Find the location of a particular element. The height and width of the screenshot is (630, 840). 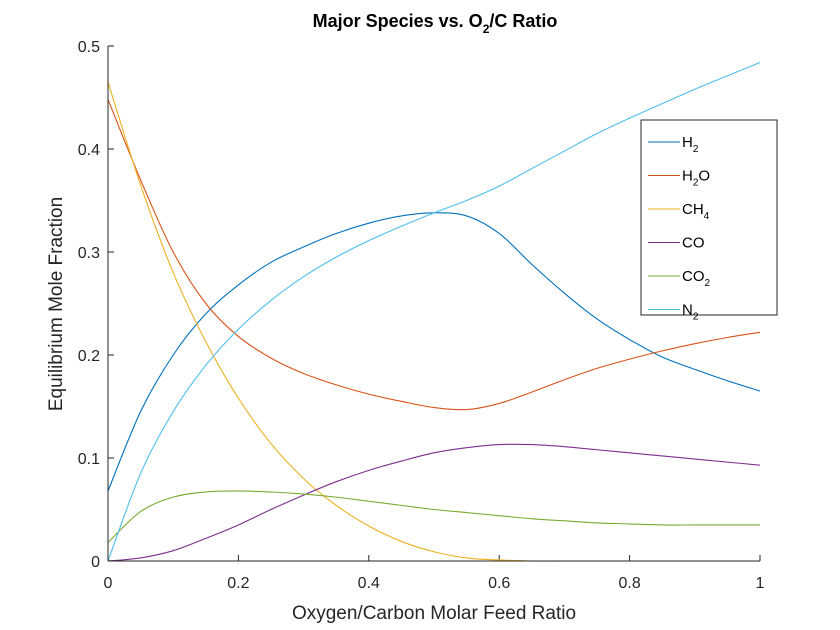

series-line-co is located at coordinates (434, 502).